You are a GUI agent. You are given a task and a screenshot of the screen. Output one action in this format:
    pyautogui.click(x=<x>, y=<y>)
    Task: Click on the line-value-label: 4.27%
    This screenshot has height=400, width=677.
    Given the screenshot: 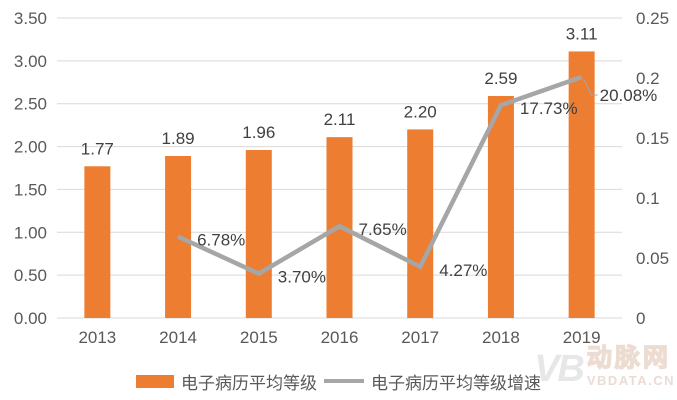 What is the action you would take?
    pyautogui.click(x=463, y=270)
    